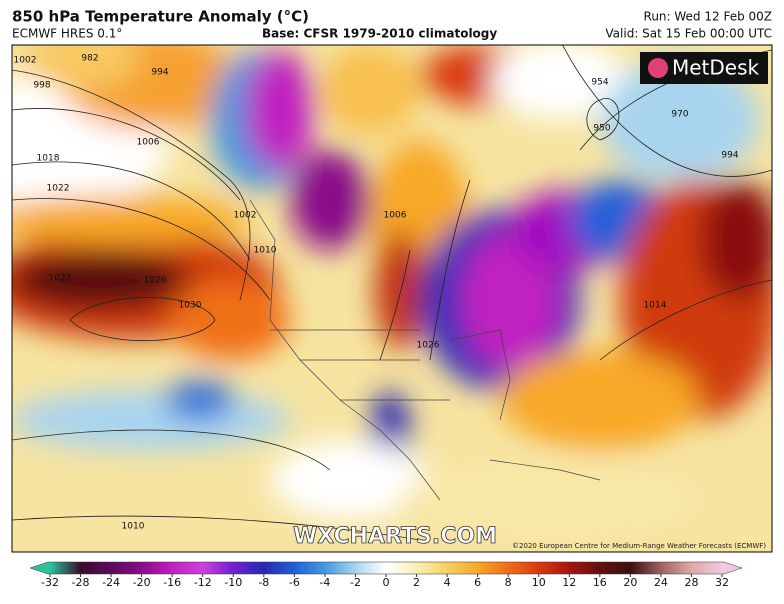 The width and height of the screenshot is (784, 604). Describe the element at coordinates (324, 582) in the screenshot. I see `colorbar-tick-label: -4` at that location.